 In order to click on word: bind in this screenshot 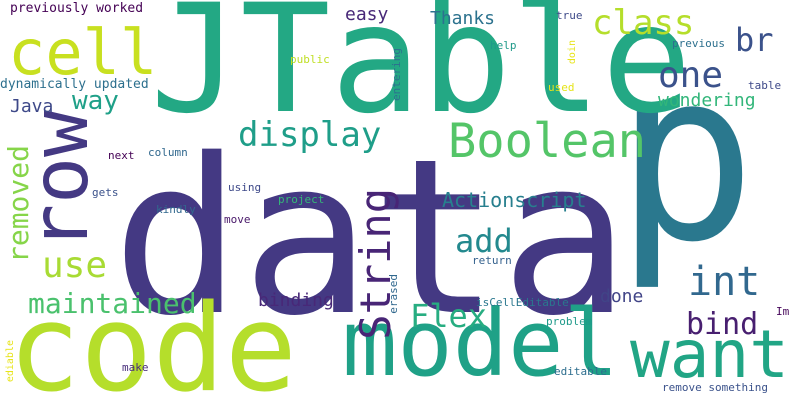, I will do `click(722, 324)`.